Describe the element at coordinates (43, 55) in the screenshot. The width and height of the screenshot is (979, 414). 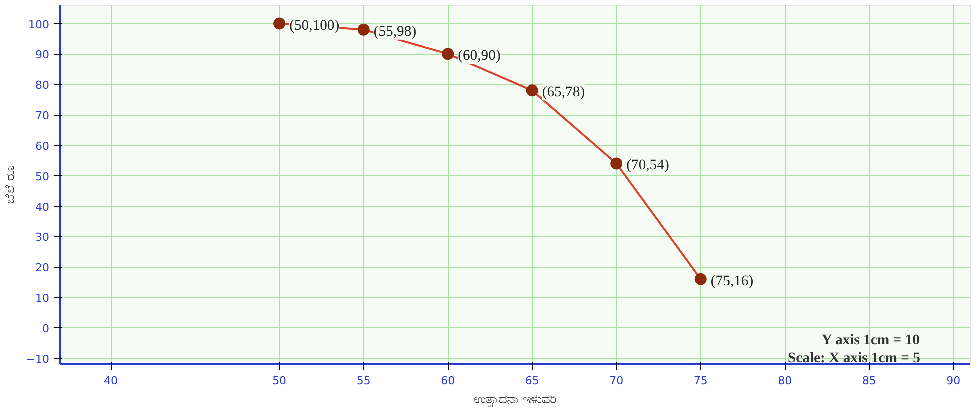
I see `y-tick-label: 90` at that location.